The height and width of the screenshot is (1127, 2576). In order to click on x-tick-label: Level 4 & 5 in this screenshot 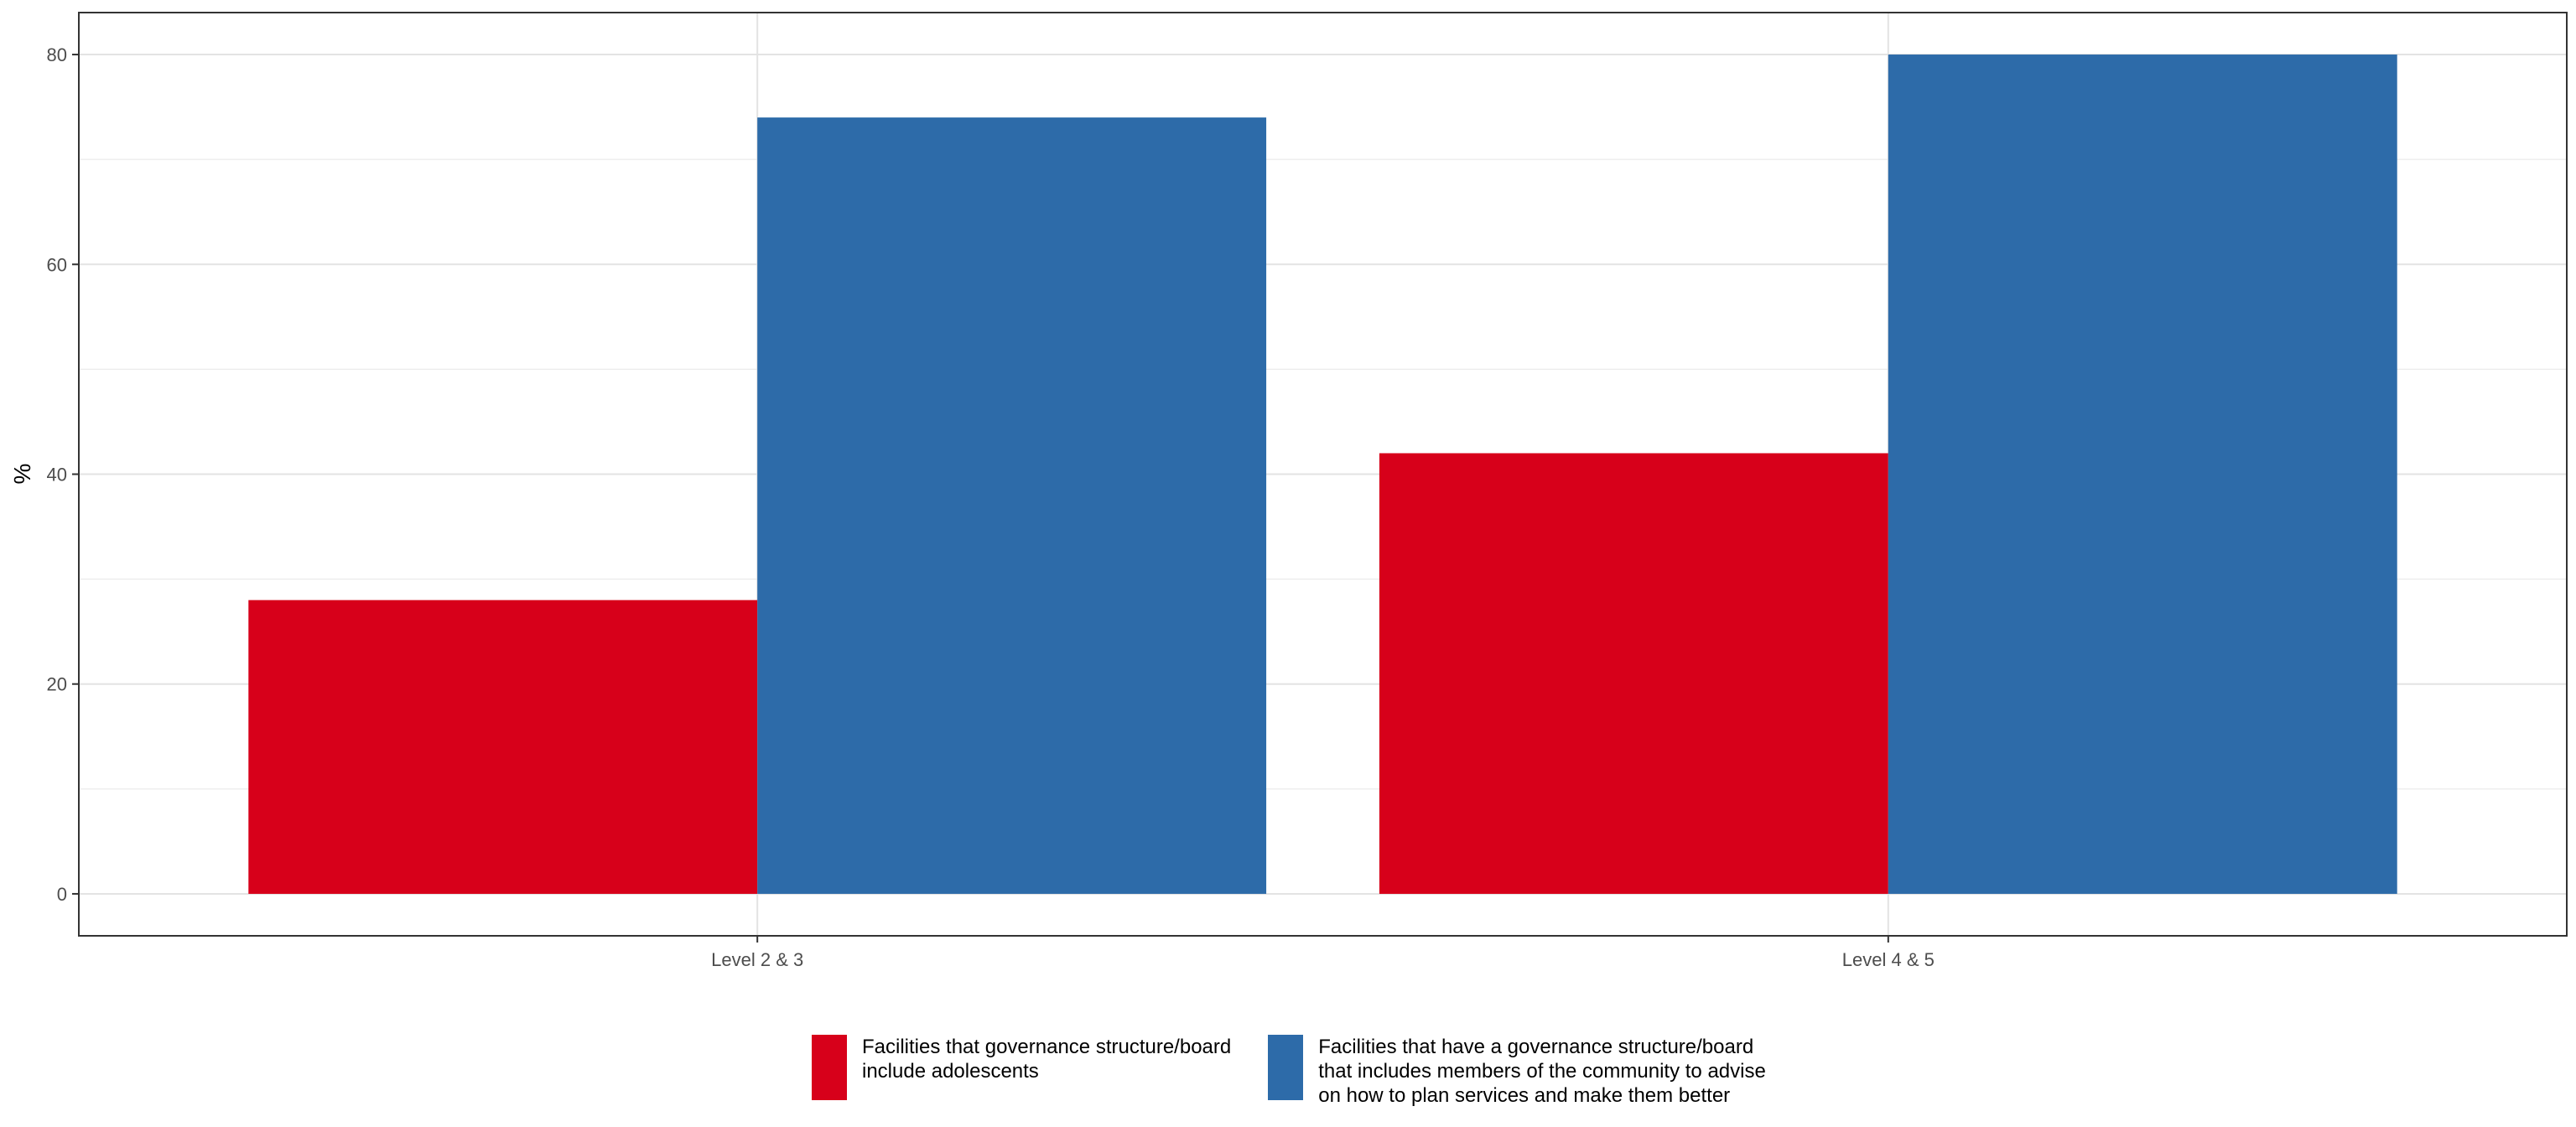, I will do `click(1888, 959)`.